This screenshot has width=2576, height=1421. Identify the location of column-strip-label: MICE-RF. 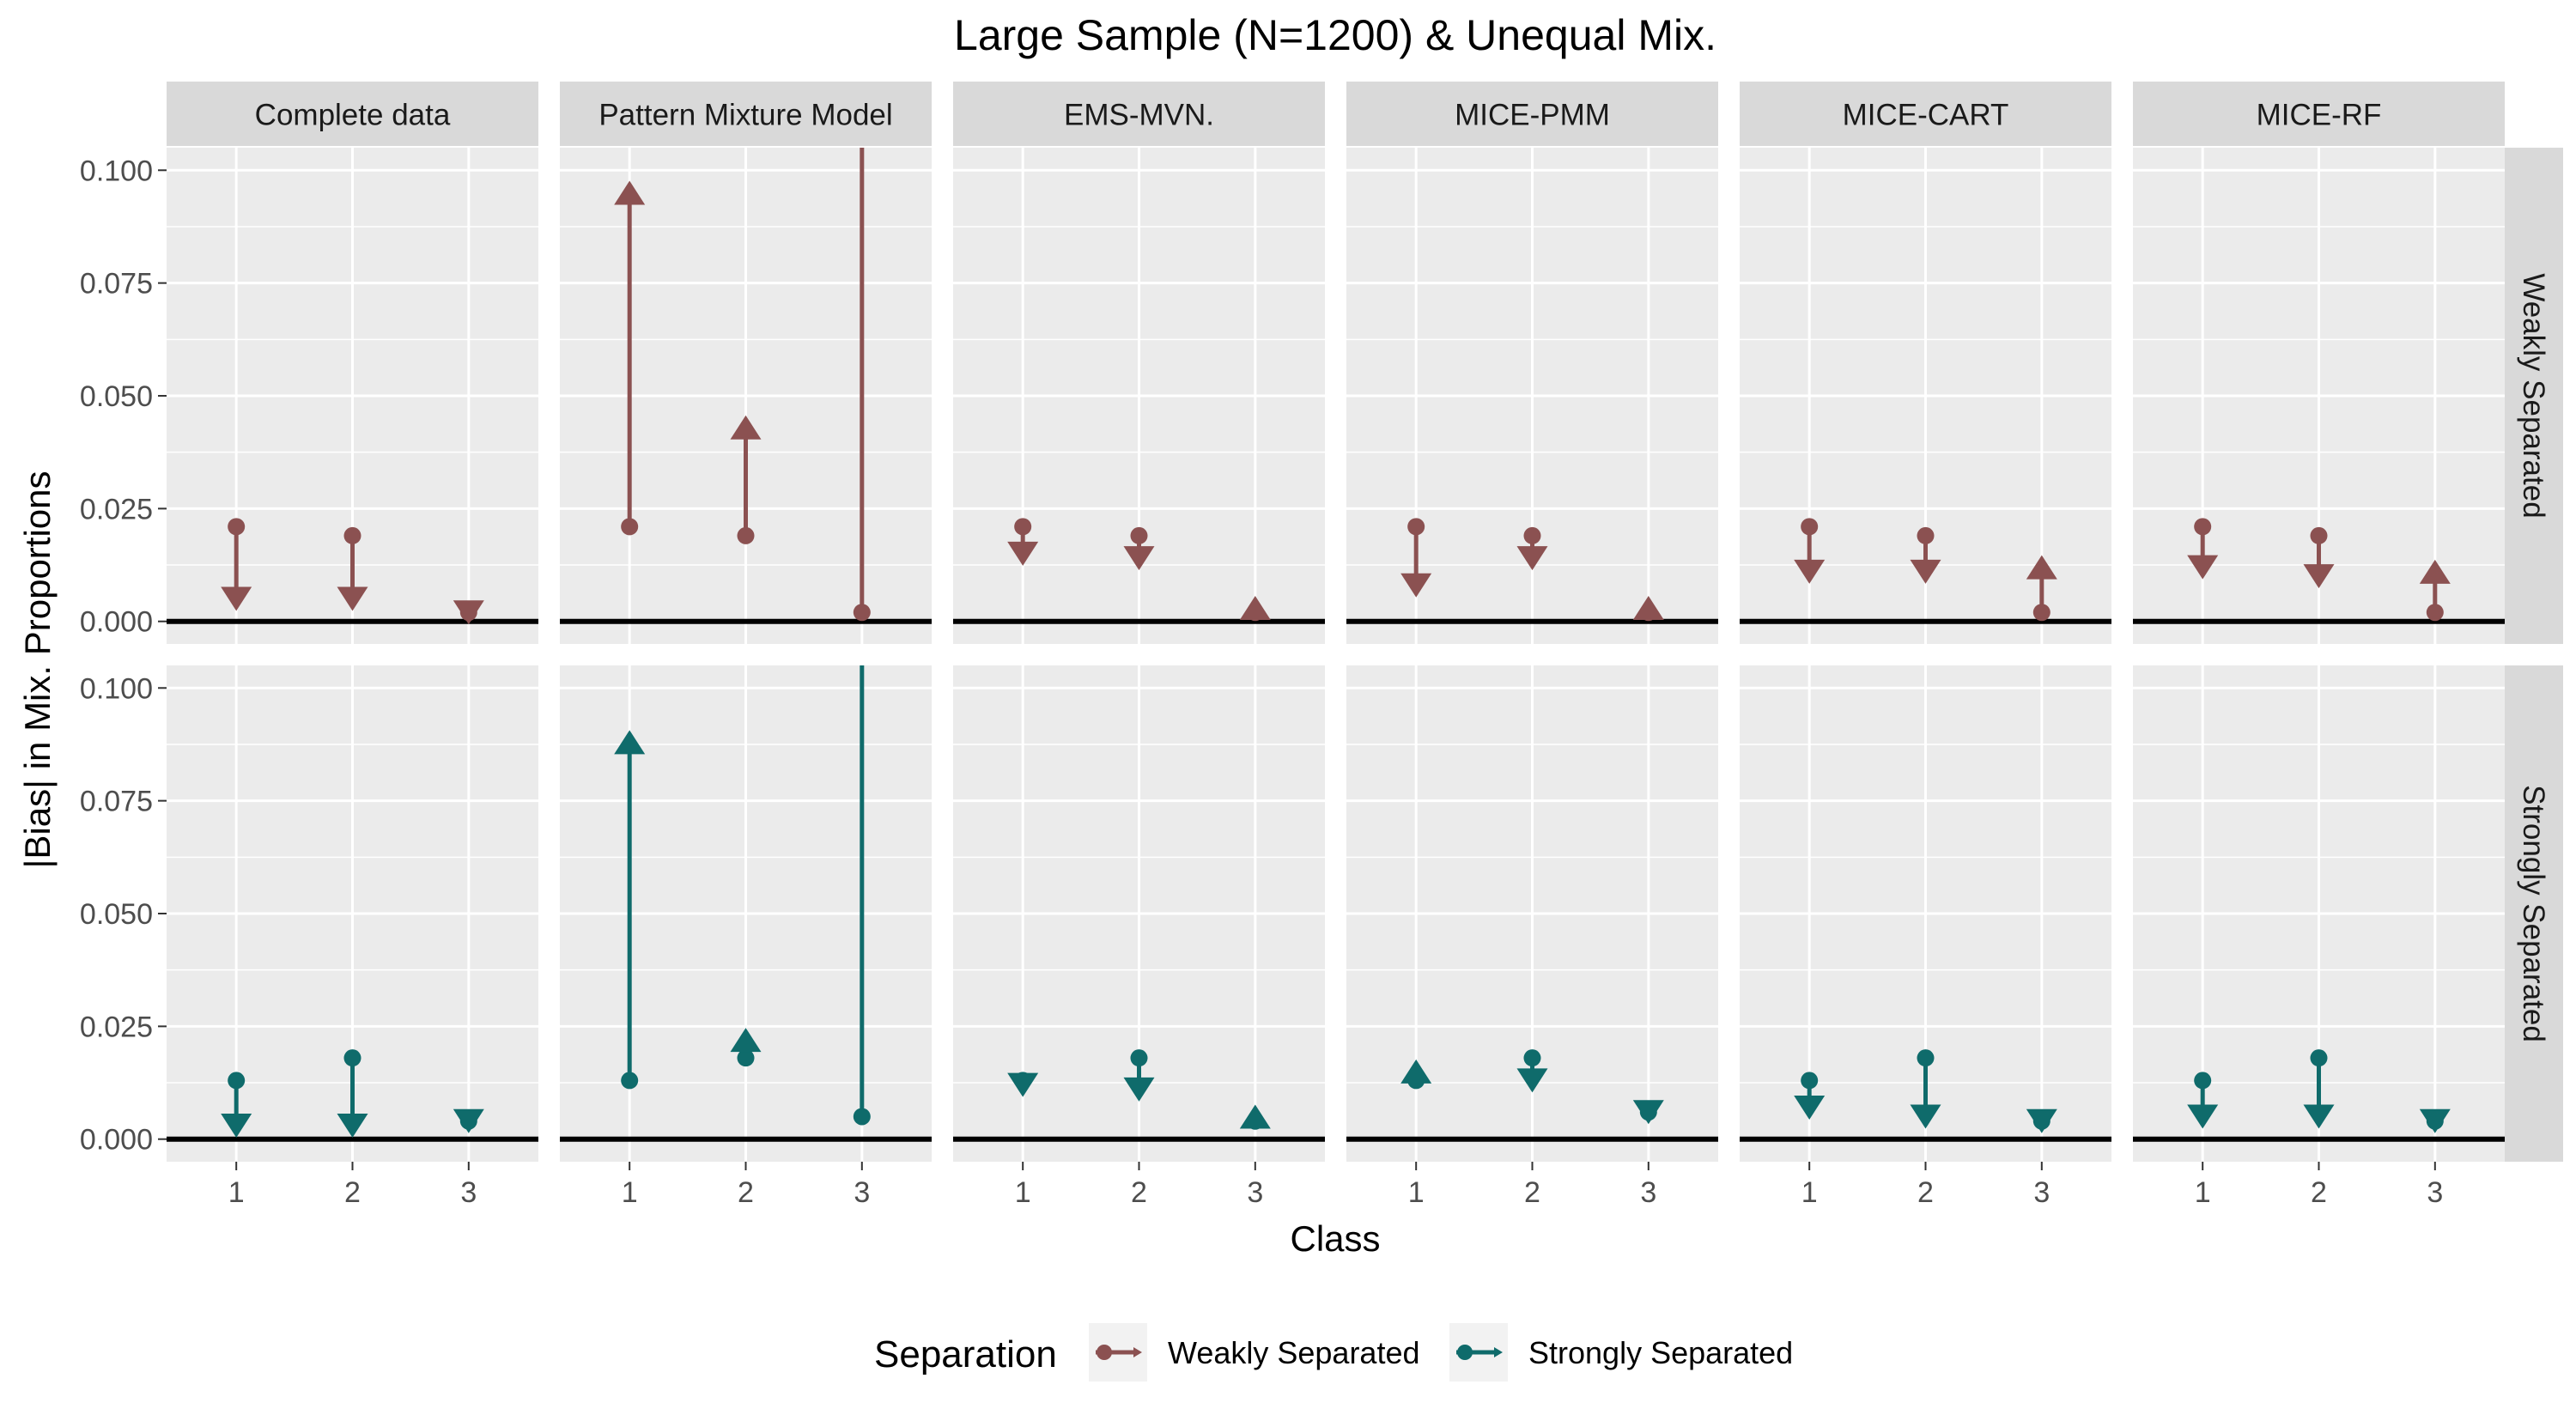
(2319, 115).